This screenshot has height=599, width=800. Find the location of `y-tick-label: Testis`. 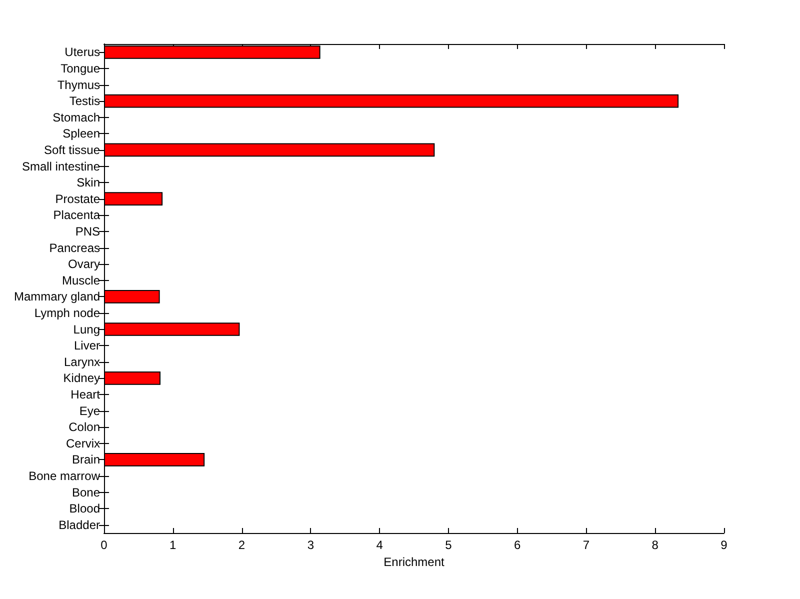

y-tick-label: Testis is located at coordinates (84, 101).